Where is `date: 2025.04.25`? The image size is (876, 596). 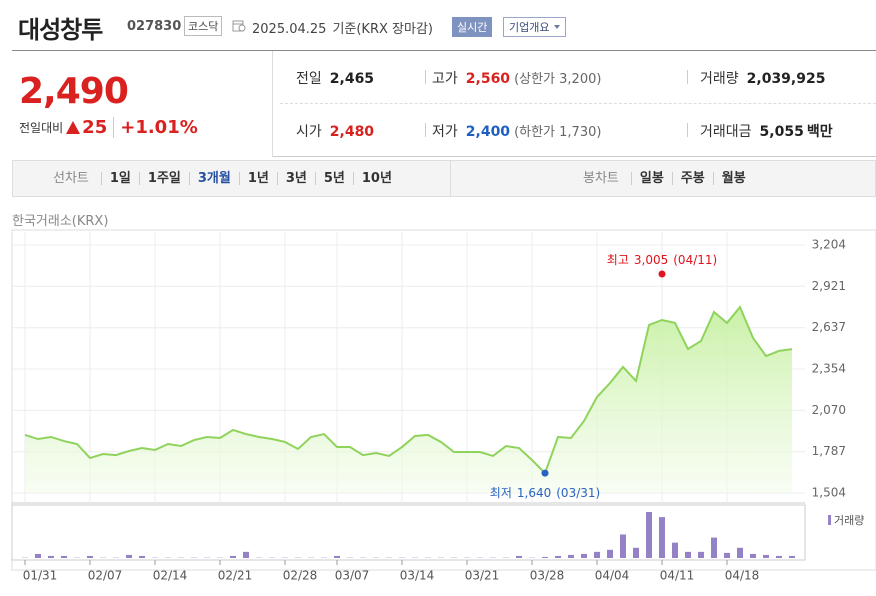 date: 2025.04.25 is located at coordinates (289, 29).